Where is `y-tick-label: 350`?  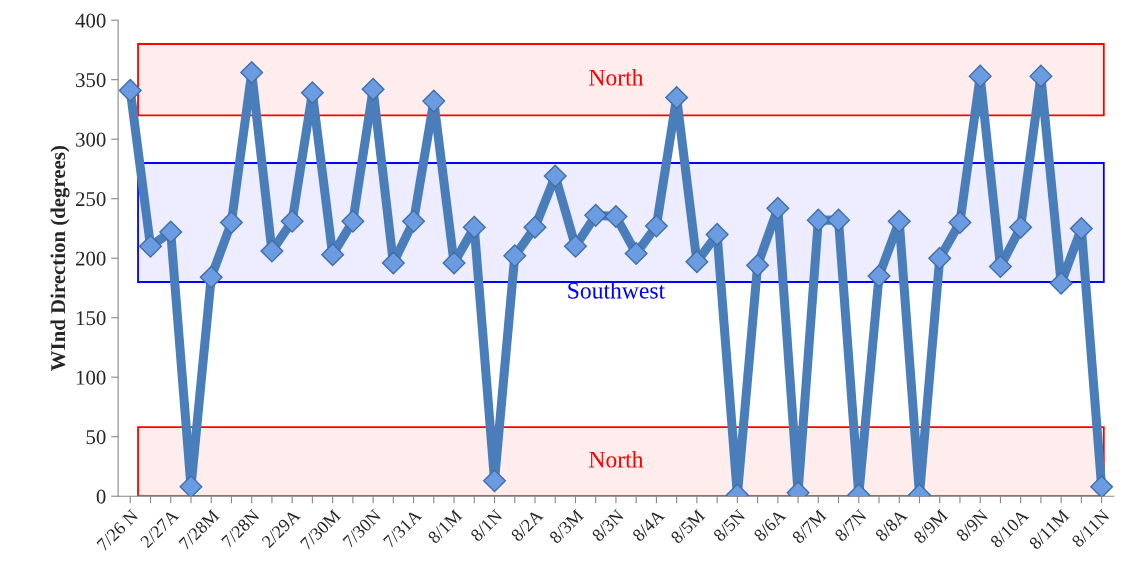
y-tick-label: 350 is located at coordinates (91, 80).